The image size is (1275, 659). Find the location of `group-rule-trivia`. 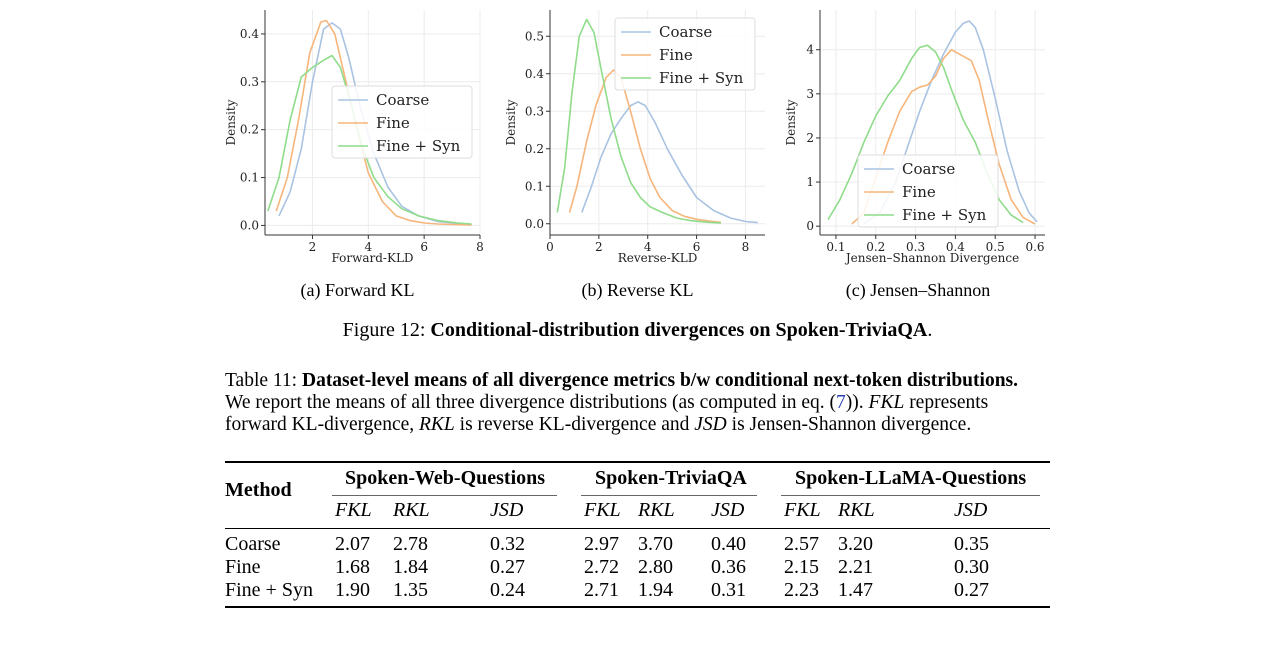

group-rule-trivia is located at coordinates (669, 495).